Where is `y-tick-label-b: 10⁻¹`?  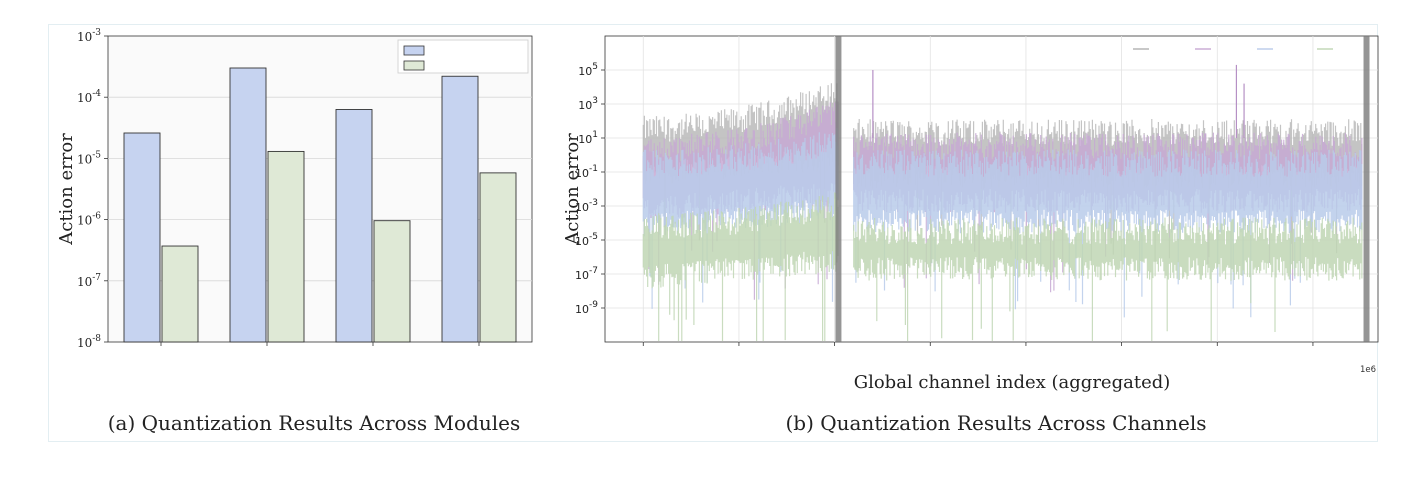
y-tick-label-b: 10⁻¹ is located at coordinates (586, 172).